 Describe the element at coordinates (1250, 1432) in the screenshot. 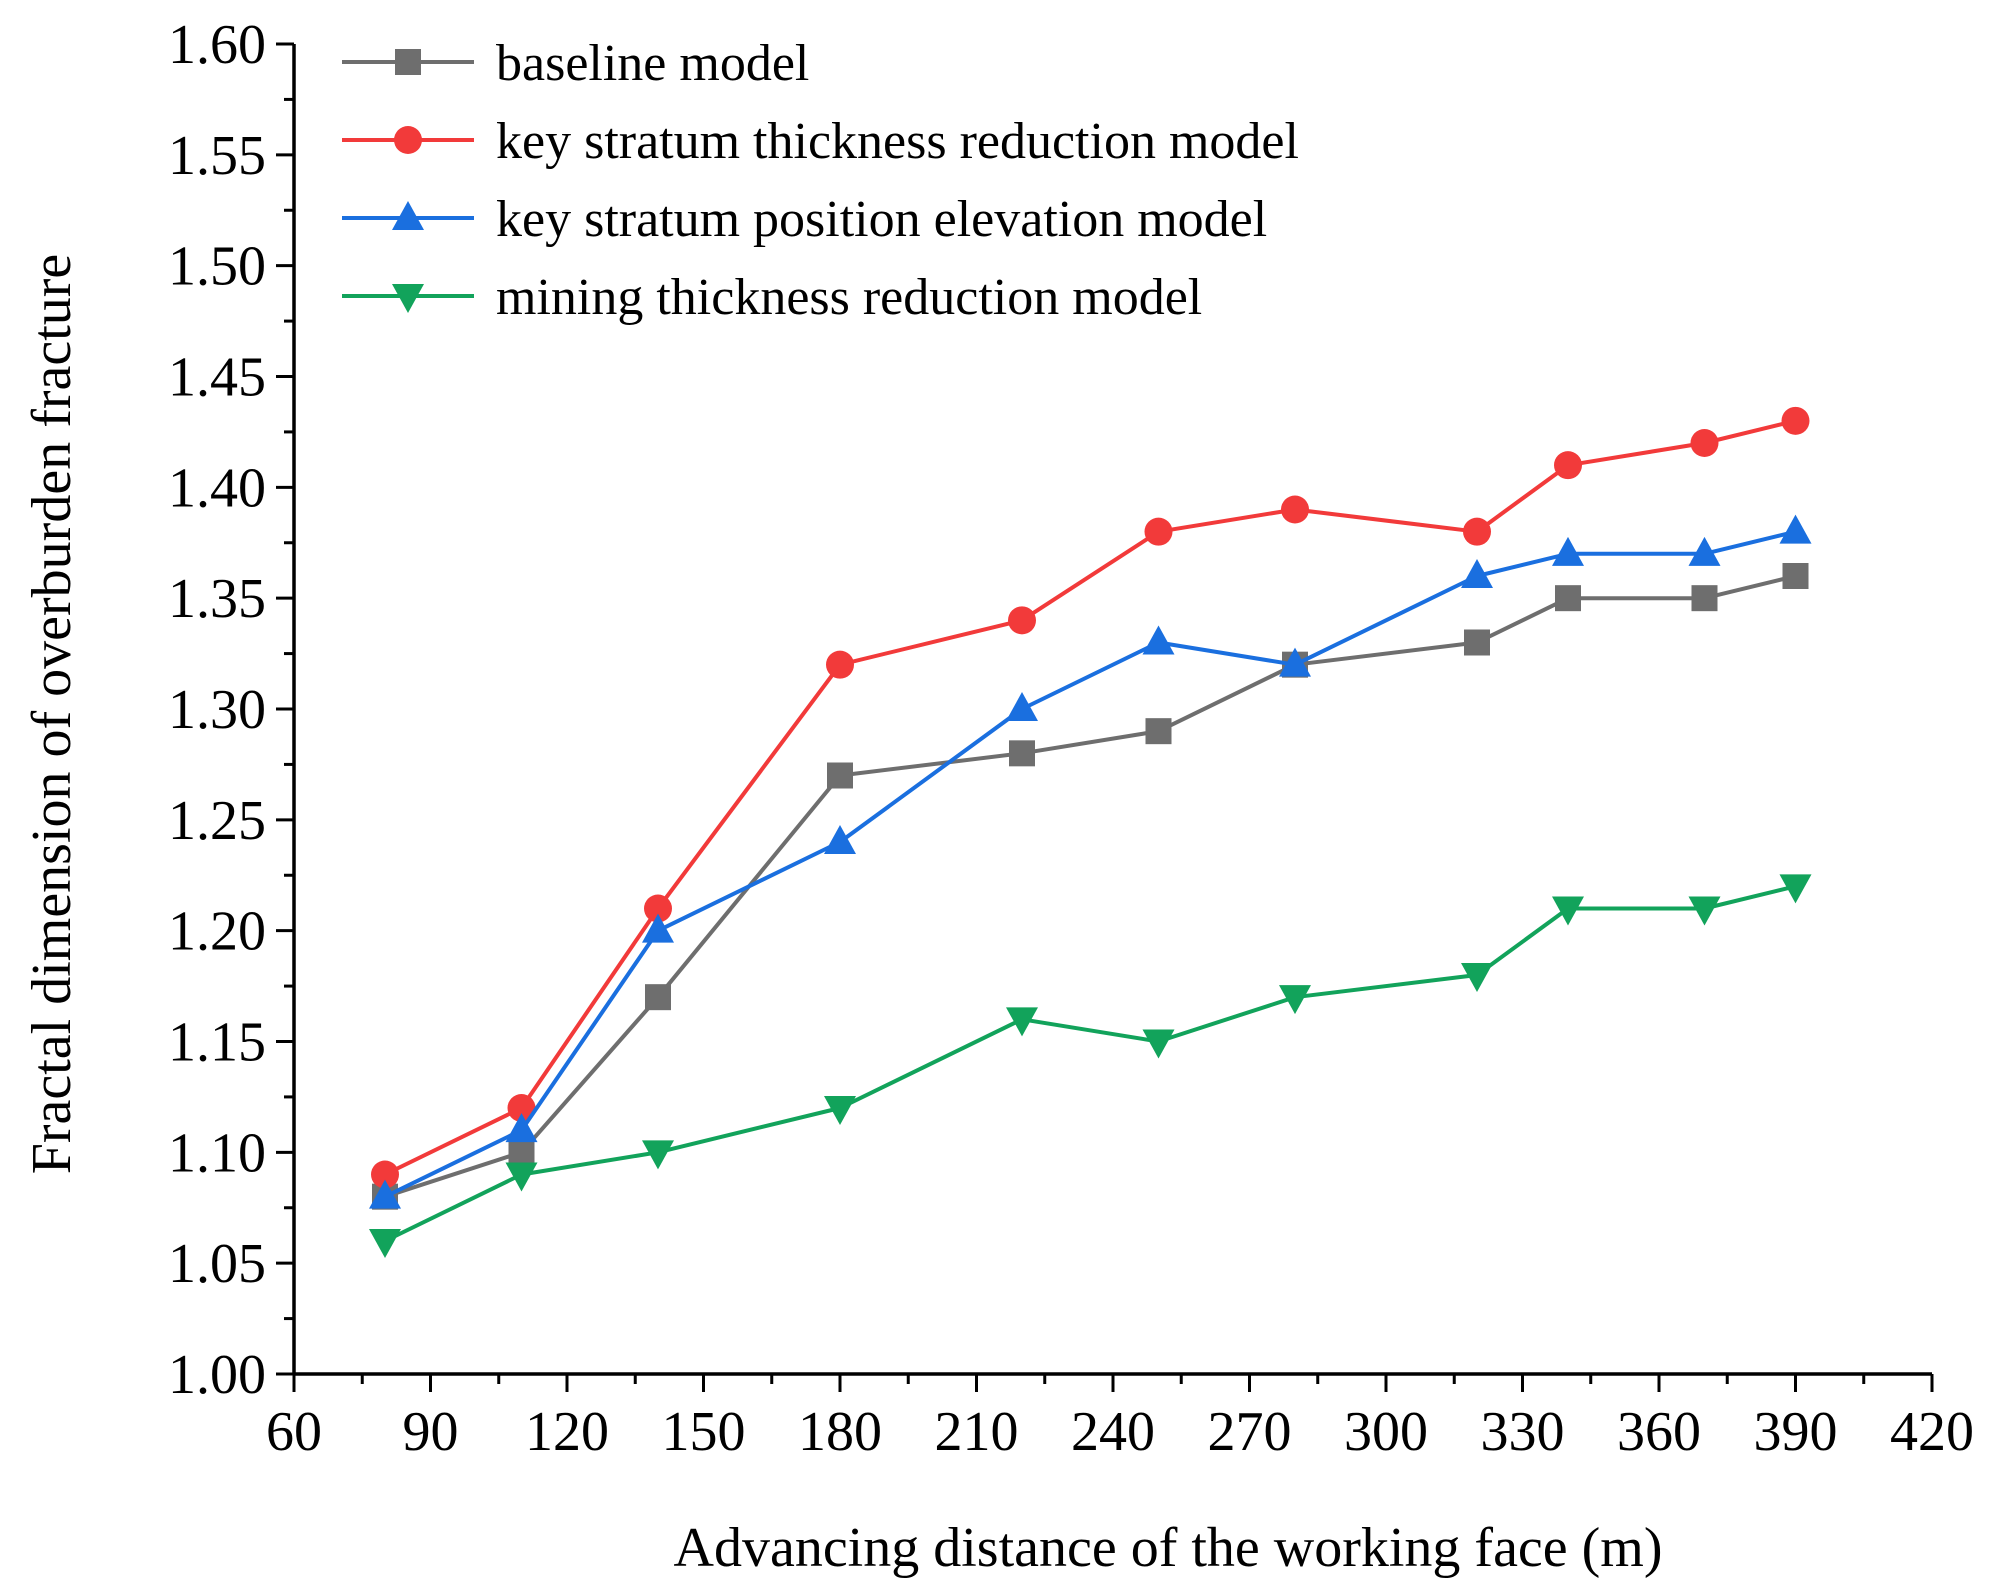

I see `x-tick-label: 270` at that location.